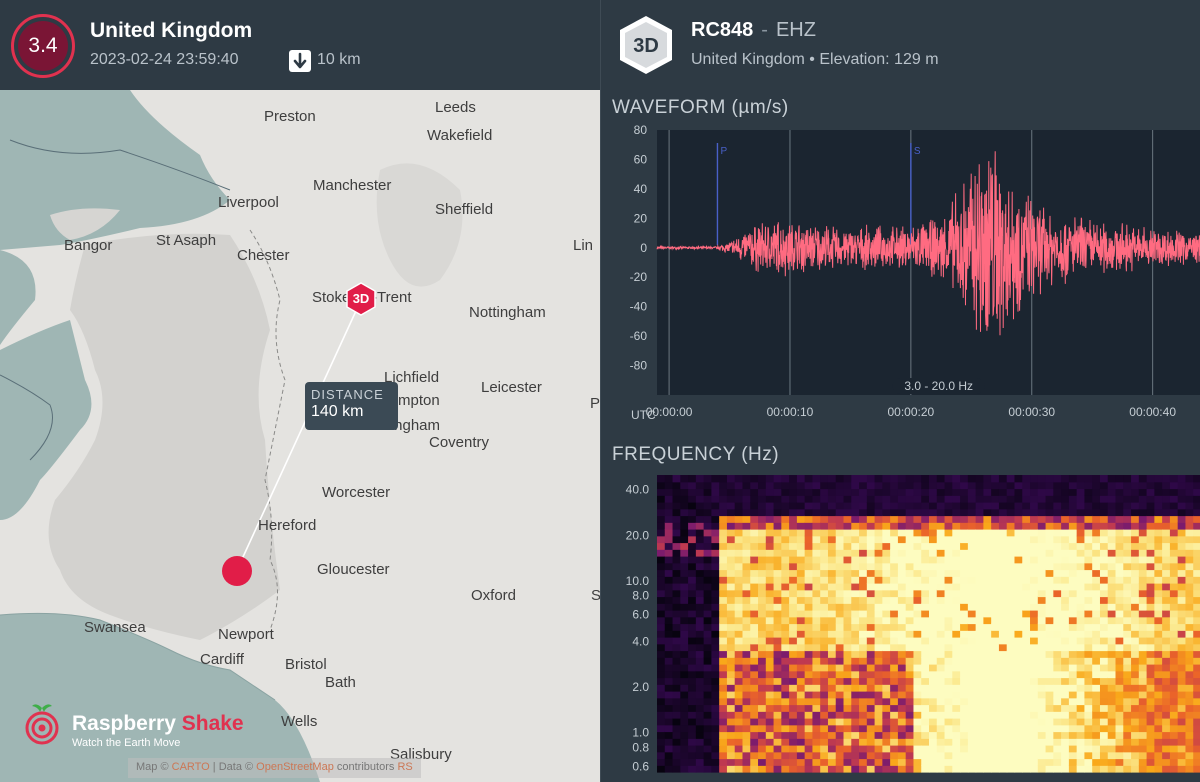 The width and height of the screenshot is (1200, 782). I want to click on station-marker: 3D, so click(361, 299).